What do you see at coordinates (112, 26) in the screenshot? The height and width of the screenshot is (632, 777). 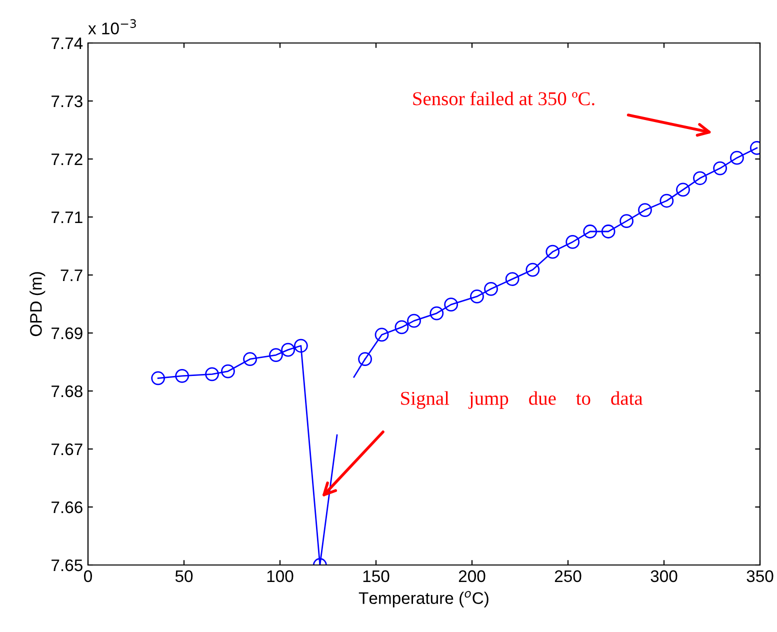 I see `text: x 10$^{−3}$` at bounding box center [112, 26].